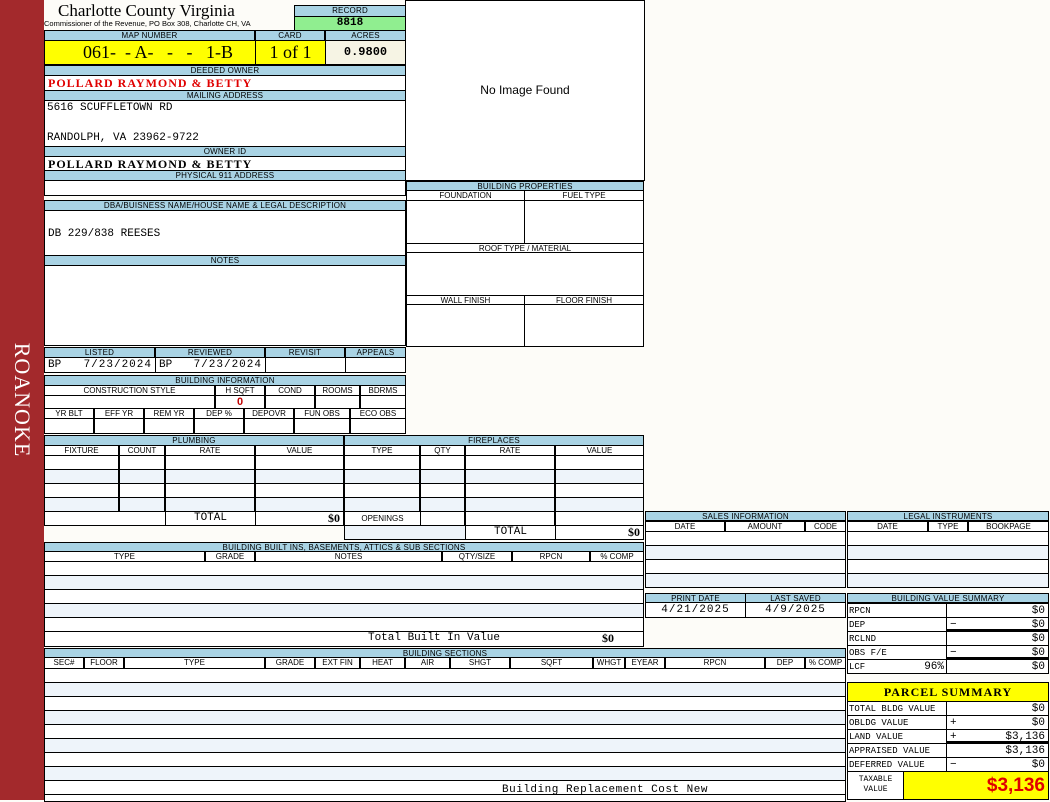 The height and width of the screenshot is (802, 1050). Describe the element at coordinates (948, 692) in the screenshot. I see `parcel-summary-title: PARCEL SUMMARY` at that location.